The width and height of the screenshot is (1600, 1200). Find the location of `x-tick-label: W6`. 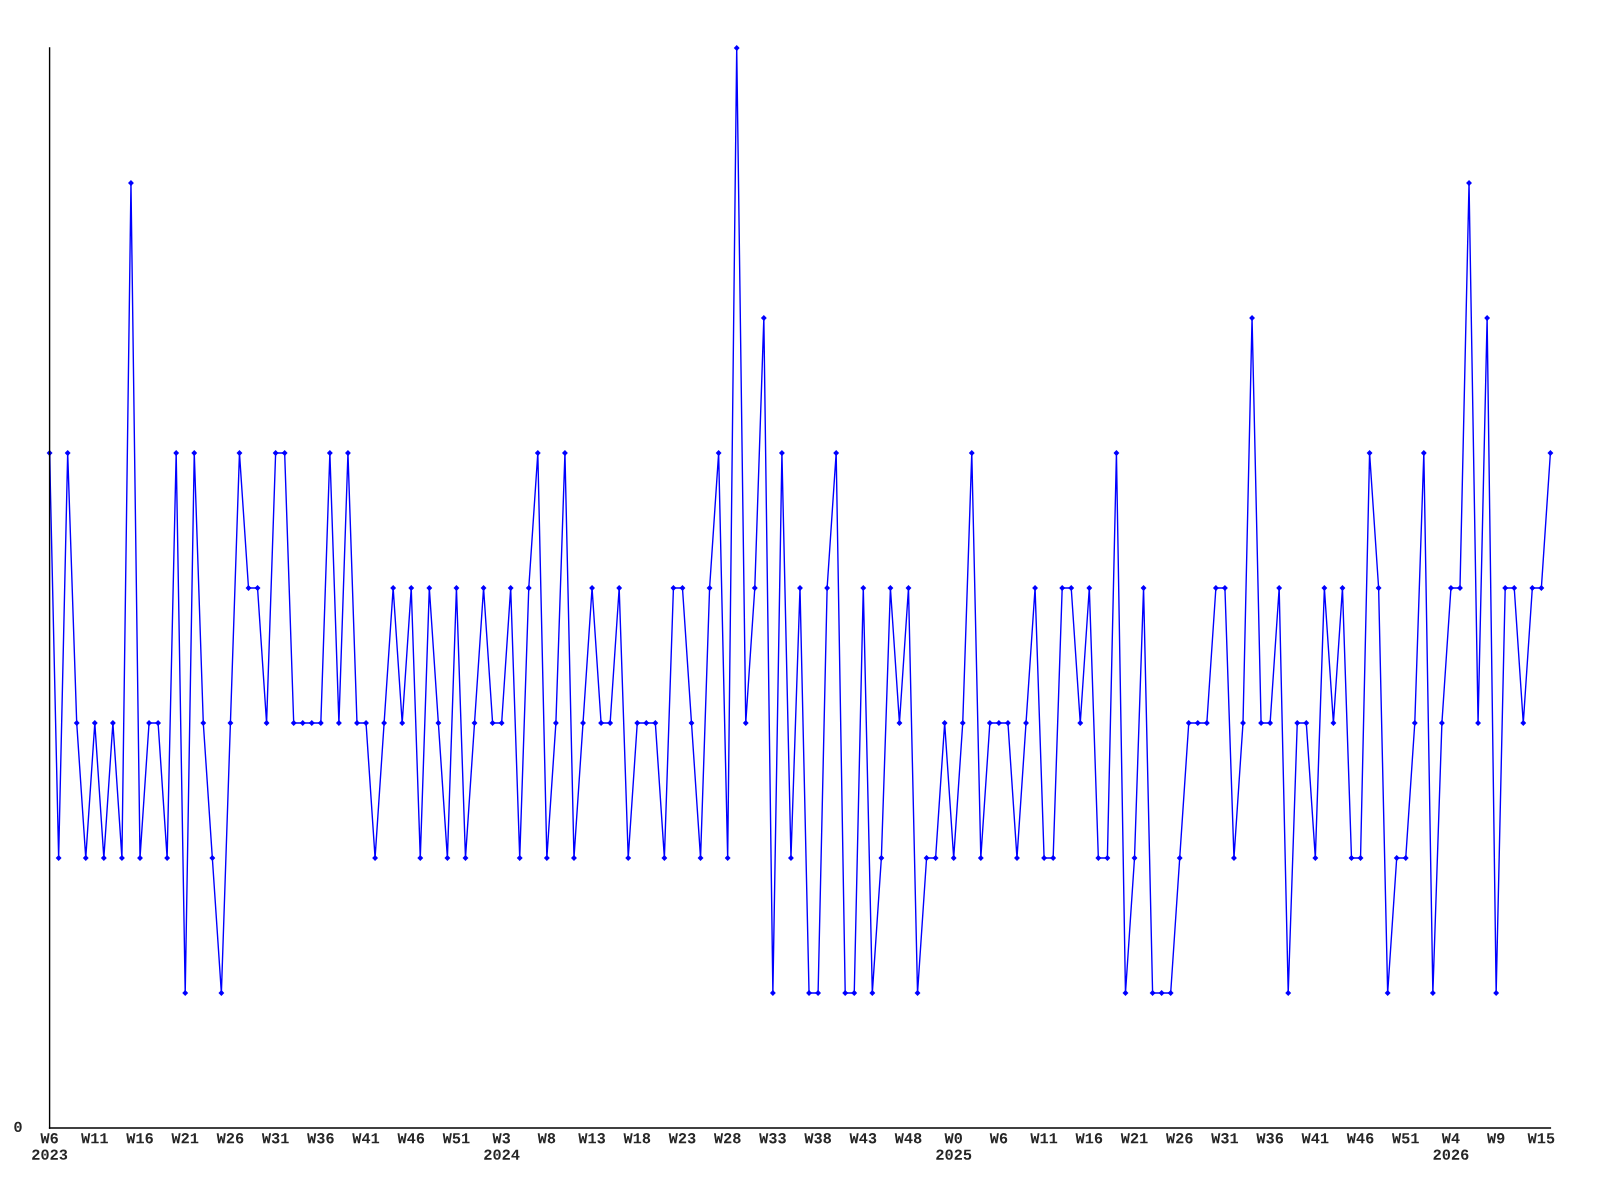

x-tick-label: W6 is located at coordinates (998, 1138).